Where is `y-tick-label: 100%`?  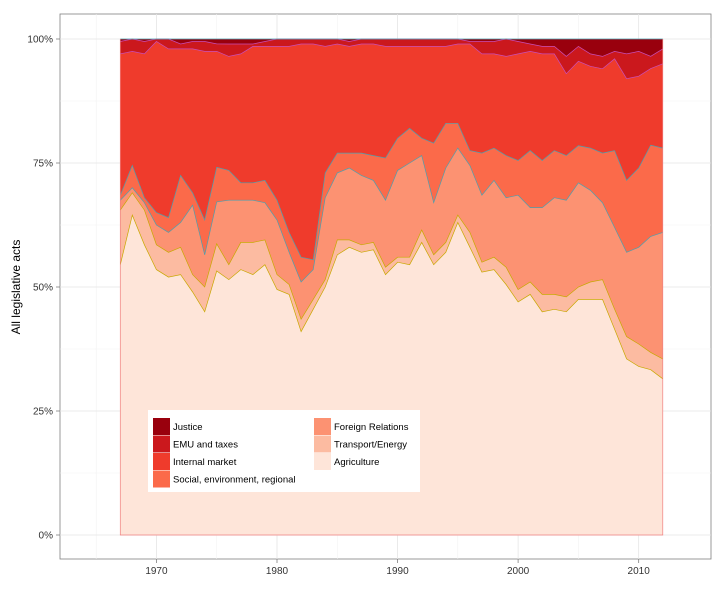 y-tick-label: 100% is located at coordinates (40, 40).